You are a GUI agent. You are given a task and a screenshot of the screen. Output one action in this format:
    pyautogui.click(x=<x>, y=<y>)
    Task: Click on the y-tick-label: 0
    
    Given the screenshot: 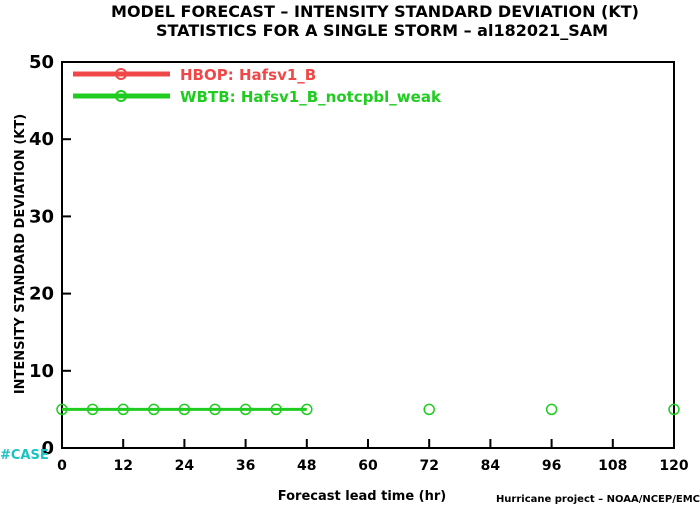 What is the action you would take?
    pyautogui.click(x=47, y=448)
    